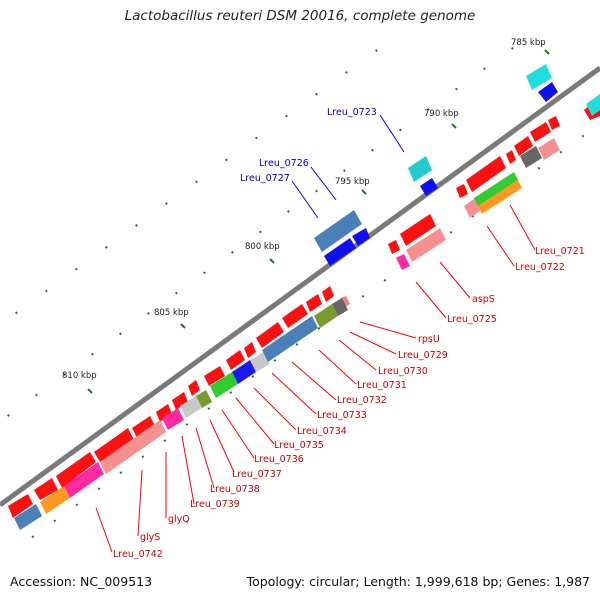 This screenshot has width=600, height=600. I want to click on gene-label: Lreu_0723, so click(352, 112).